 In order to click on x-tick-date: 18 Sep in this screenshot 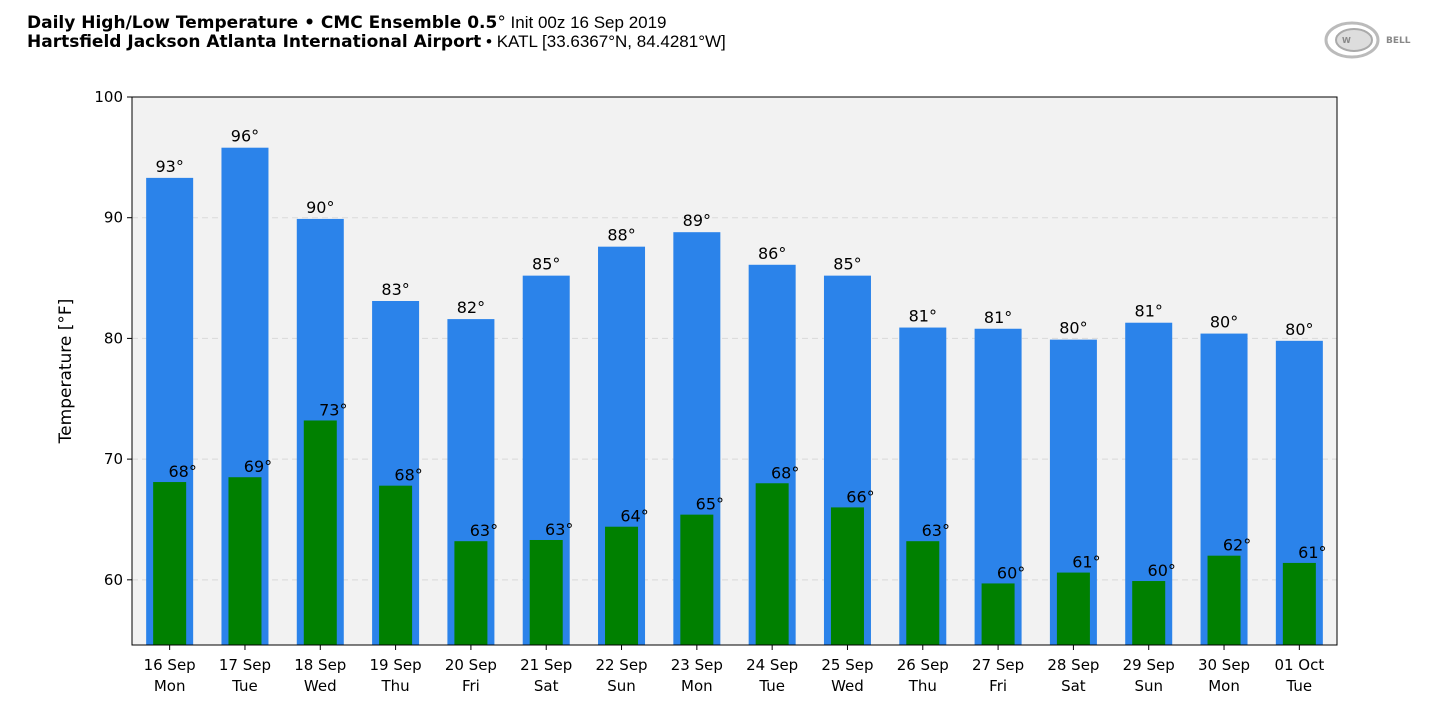, I will do `click(320, 665)`.